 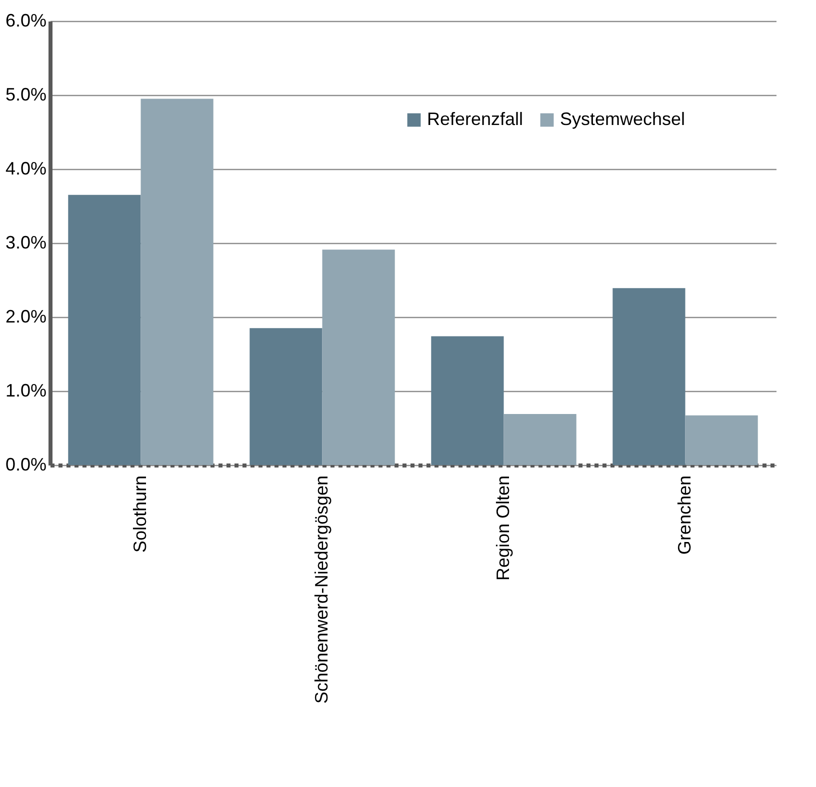 What do you see at coordinates (684, 515) in the screenshot?
I see `x-tick-label: Grenchen` at bounding box center [684, 515].